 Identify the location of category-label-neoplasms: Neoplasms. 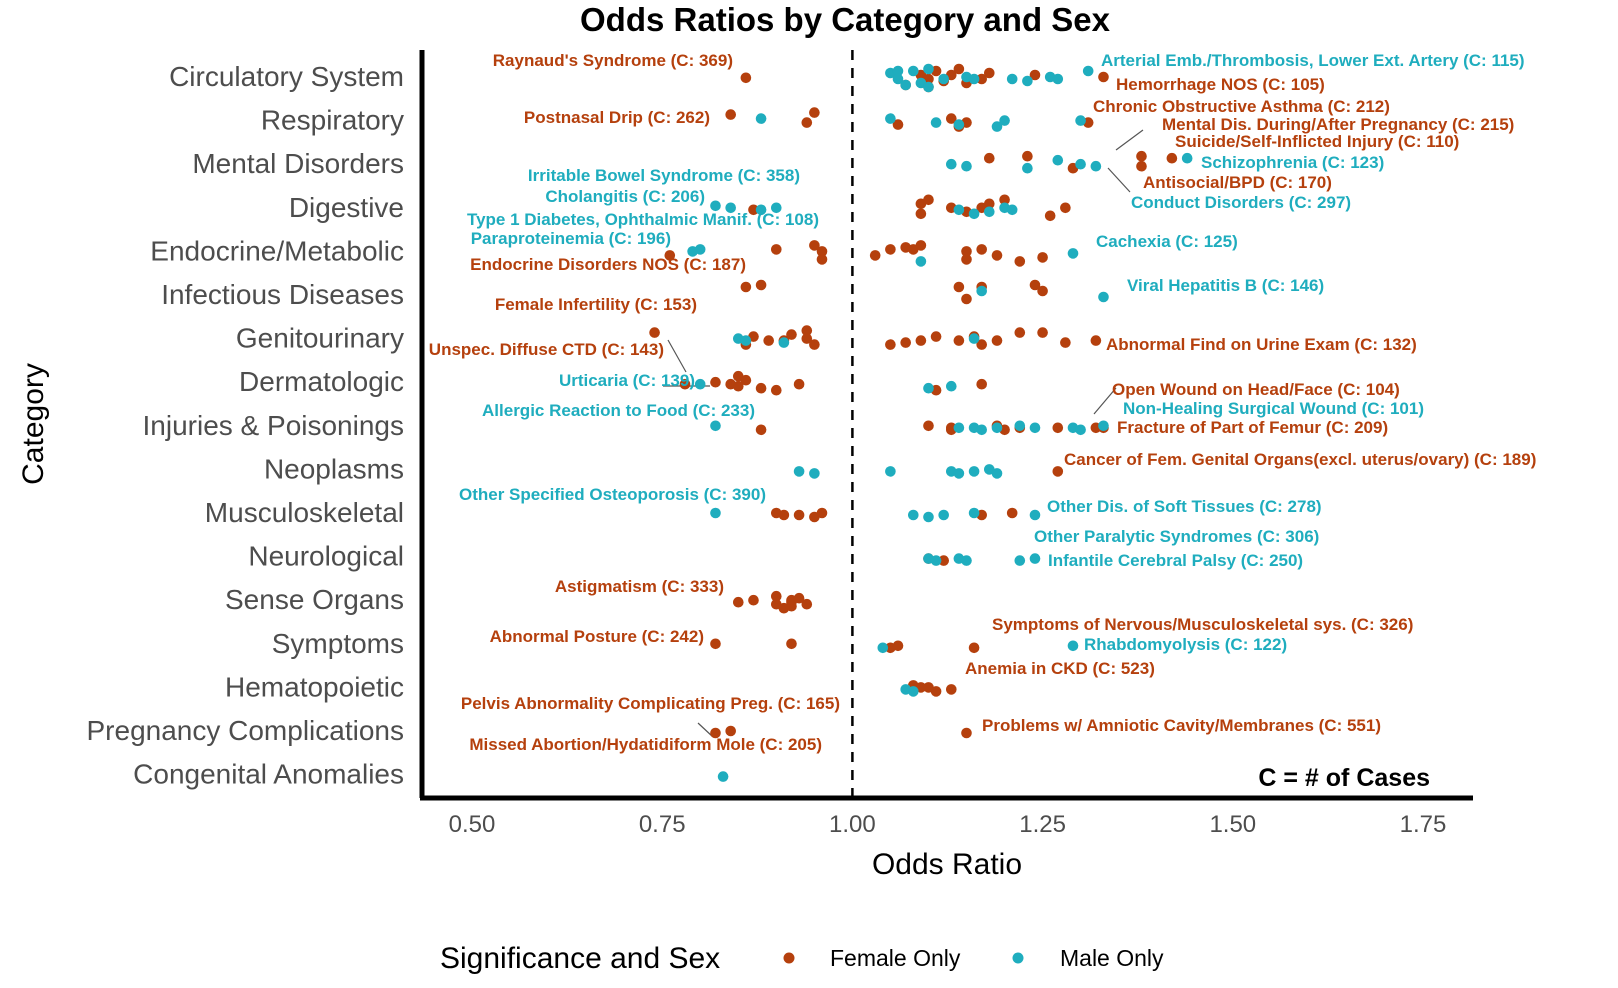
(334, 468).